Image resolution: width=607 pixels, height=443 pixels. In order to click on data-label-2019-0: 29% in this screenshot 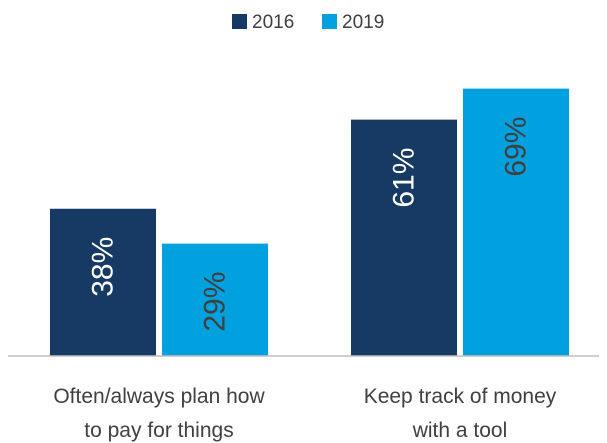, I will do `click(215, 302)`.